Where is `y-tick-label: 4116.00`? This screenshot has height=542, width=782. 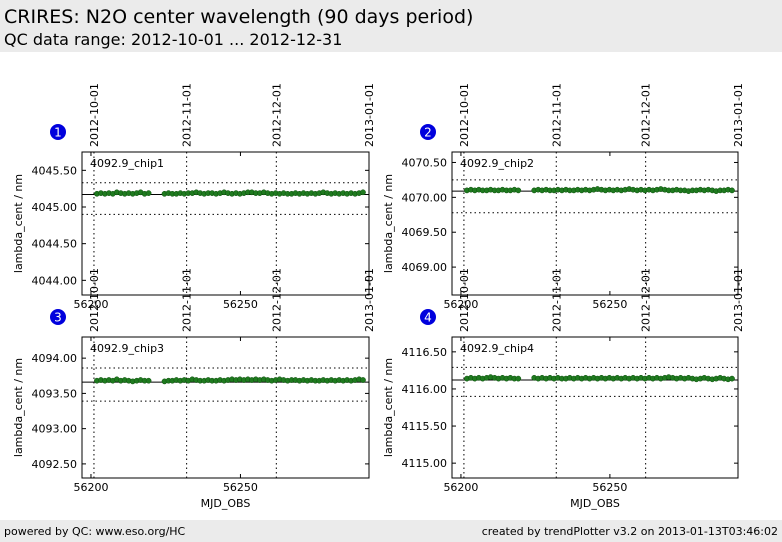 y-tick-label: 4116.00 is located at coordinates (425, 389).